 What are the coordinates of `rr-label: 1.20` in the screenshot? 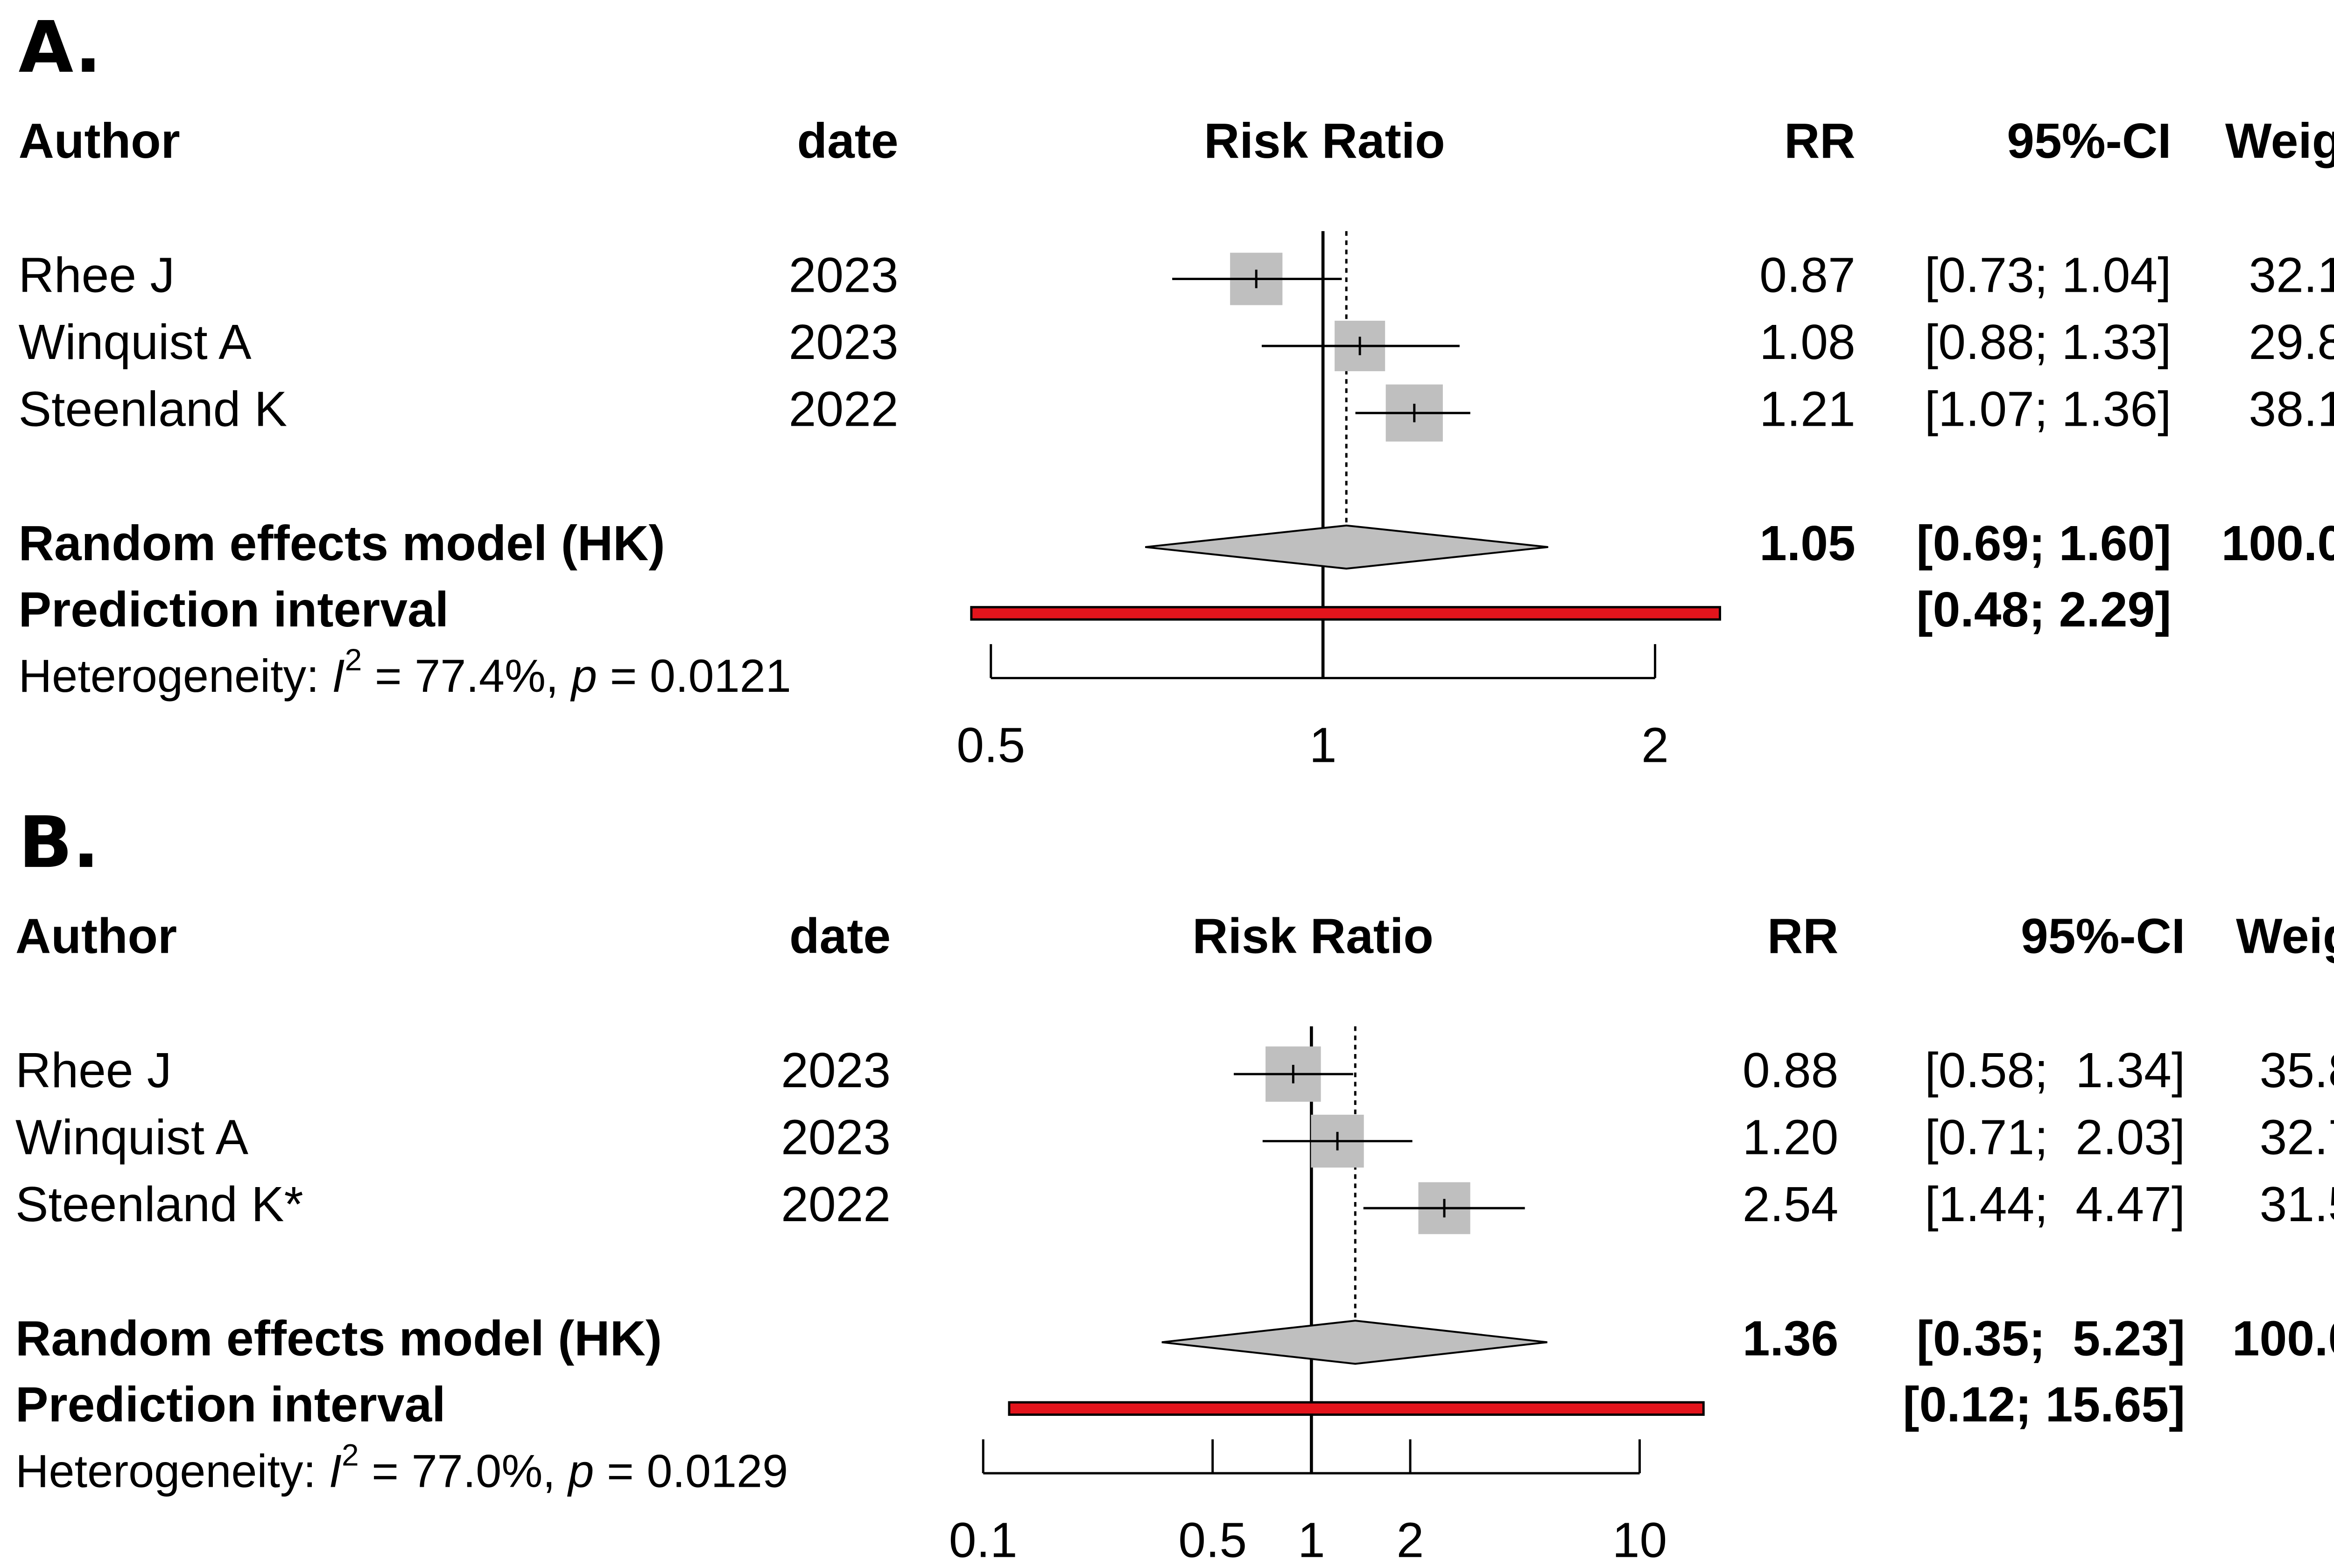 It's located at (1791, 1137).